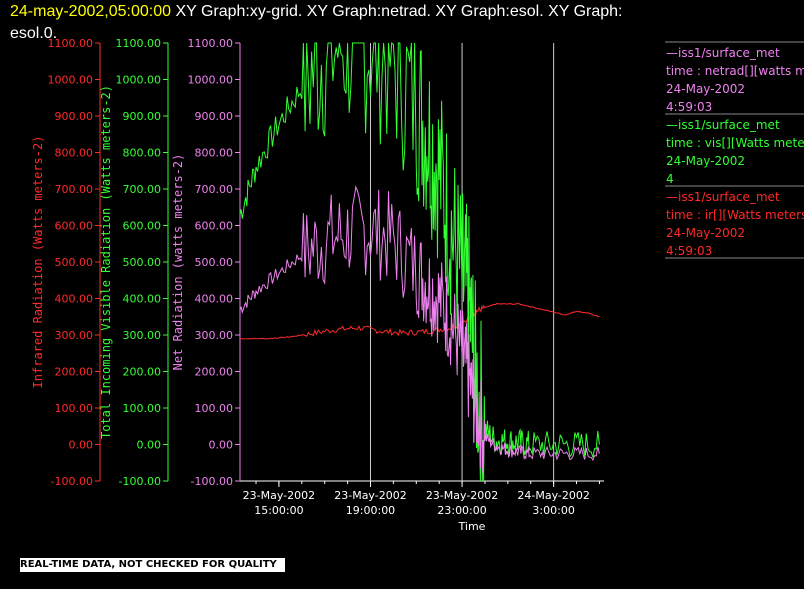 Image resolution: width=804 pixels, height=589 pixels. What do you see at coordinates (152, 565) in the screenshot?
I see `quality-note: REAL-TIME DATA, NOT CHECKED FOR QUALITY` at bounding box center [152, 565].